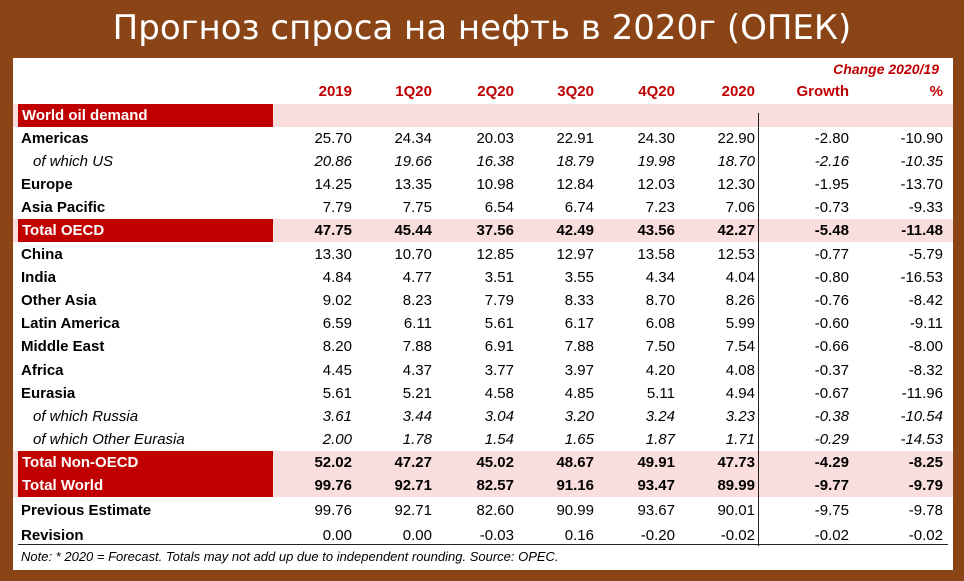 The width and height of the screenshot is (964, 581). I want to click on table-cell: 93.67, so click(656, 510).